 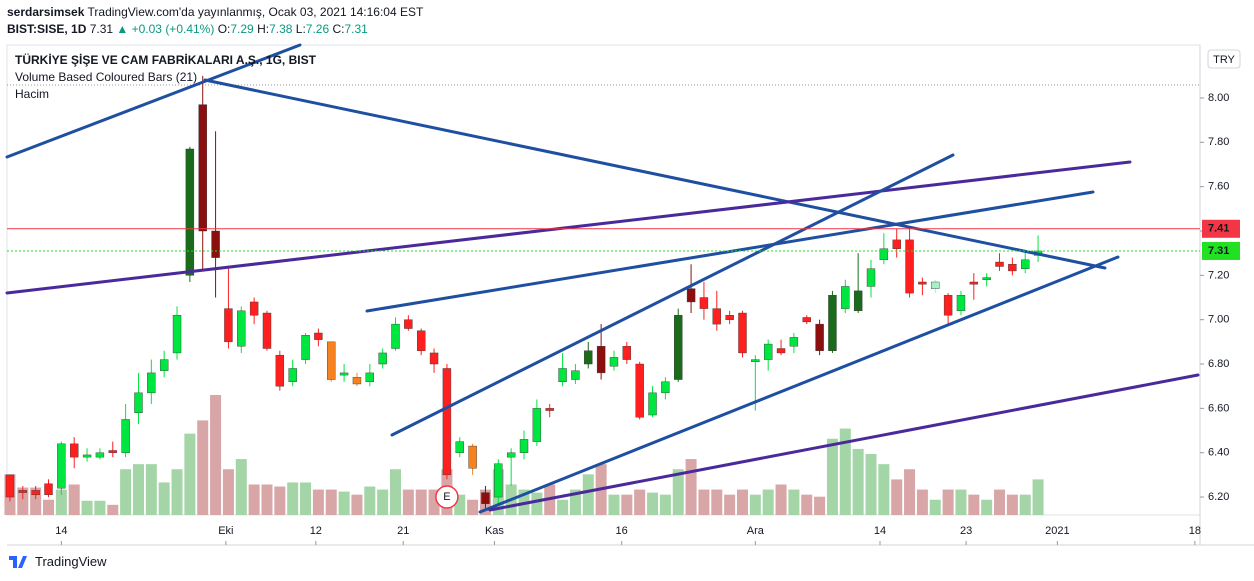 What do you see at coordinates (1218, 251) in the screenshot?
I see `price-label: 7.31` at bounding box center [1218, 251].